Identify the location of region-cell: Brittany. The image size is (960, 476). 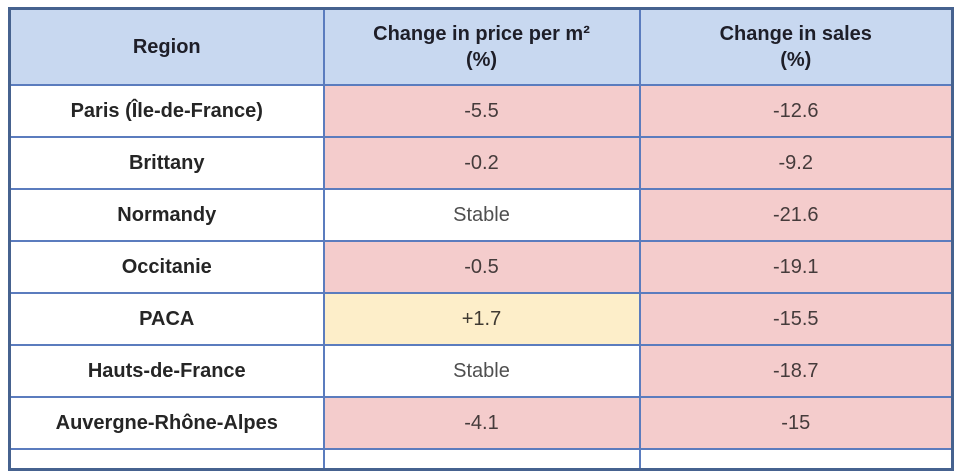
(166, 163).